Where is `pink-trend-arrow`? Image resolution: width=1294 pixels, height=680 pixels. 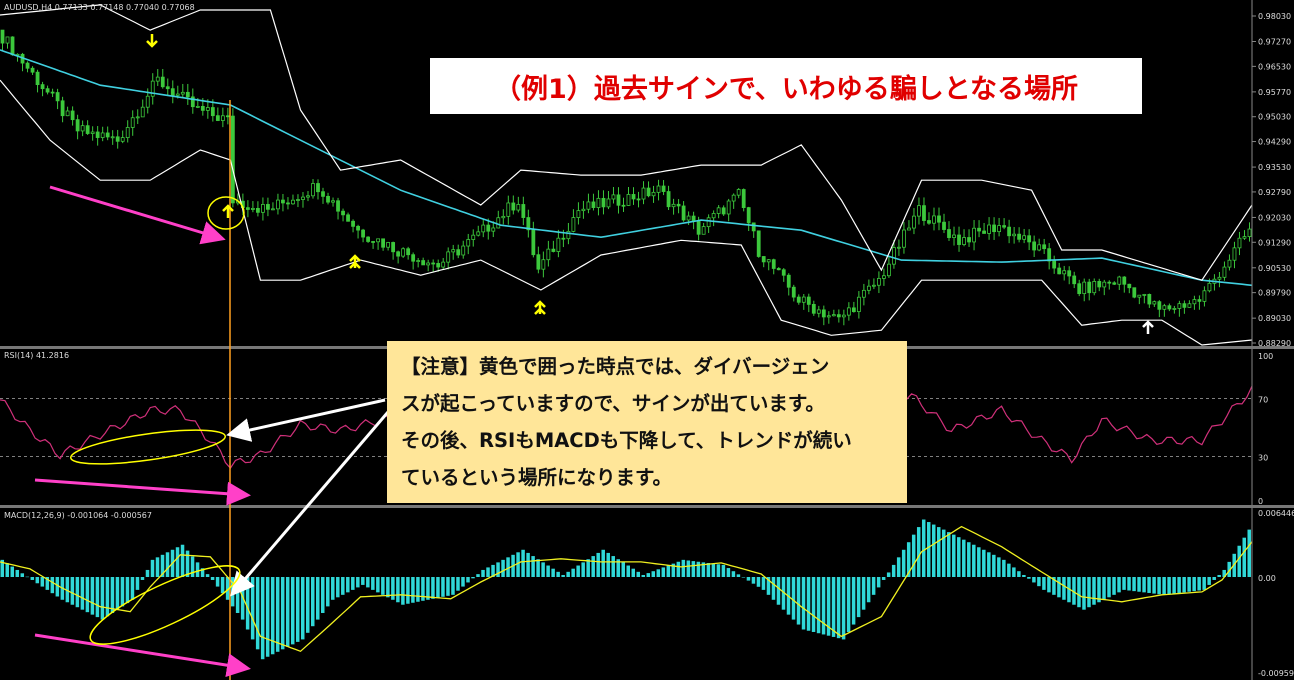
pink-trend-arrow is located at coordinates (137, 215).